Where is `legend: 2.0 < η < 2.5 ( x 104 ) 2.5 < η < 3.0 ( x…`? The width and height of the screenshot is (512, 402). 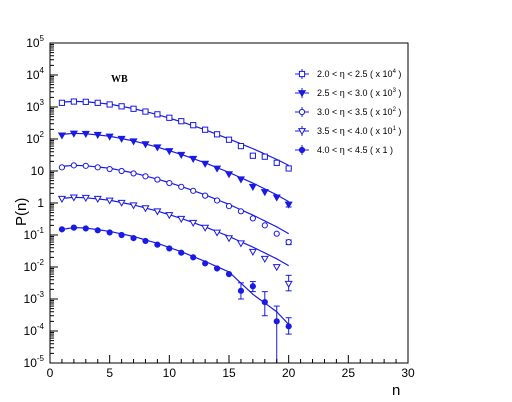 legend: 2.0 < η < 2.5 ( x 104 ) 2.5 < η < 3.0 ( x… is located at coordinates (348, 112).